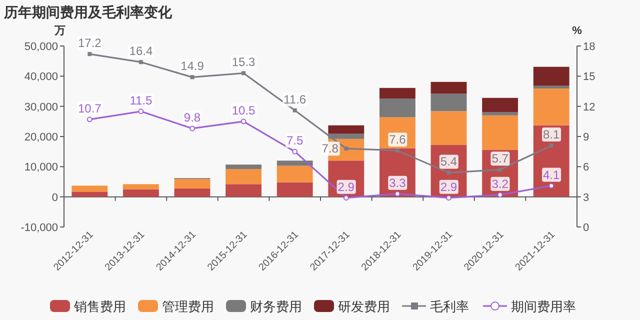  Describe the element at coordinates (500, 183) in the screenshot. I see `data-label: 3.2` at that location.